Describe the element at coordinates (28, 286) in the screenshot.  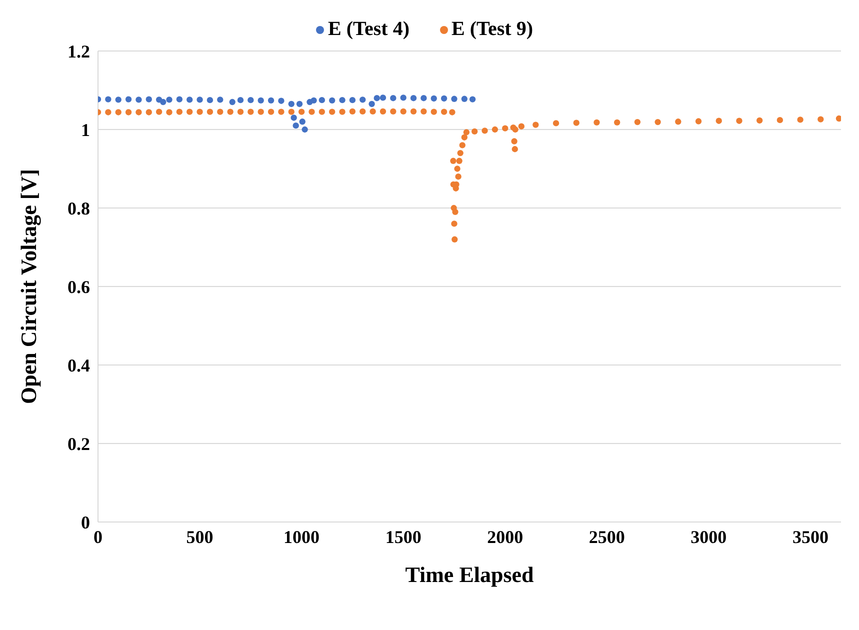
I see `y-axis-title: Open Circuit Voltage [V]` at that location.